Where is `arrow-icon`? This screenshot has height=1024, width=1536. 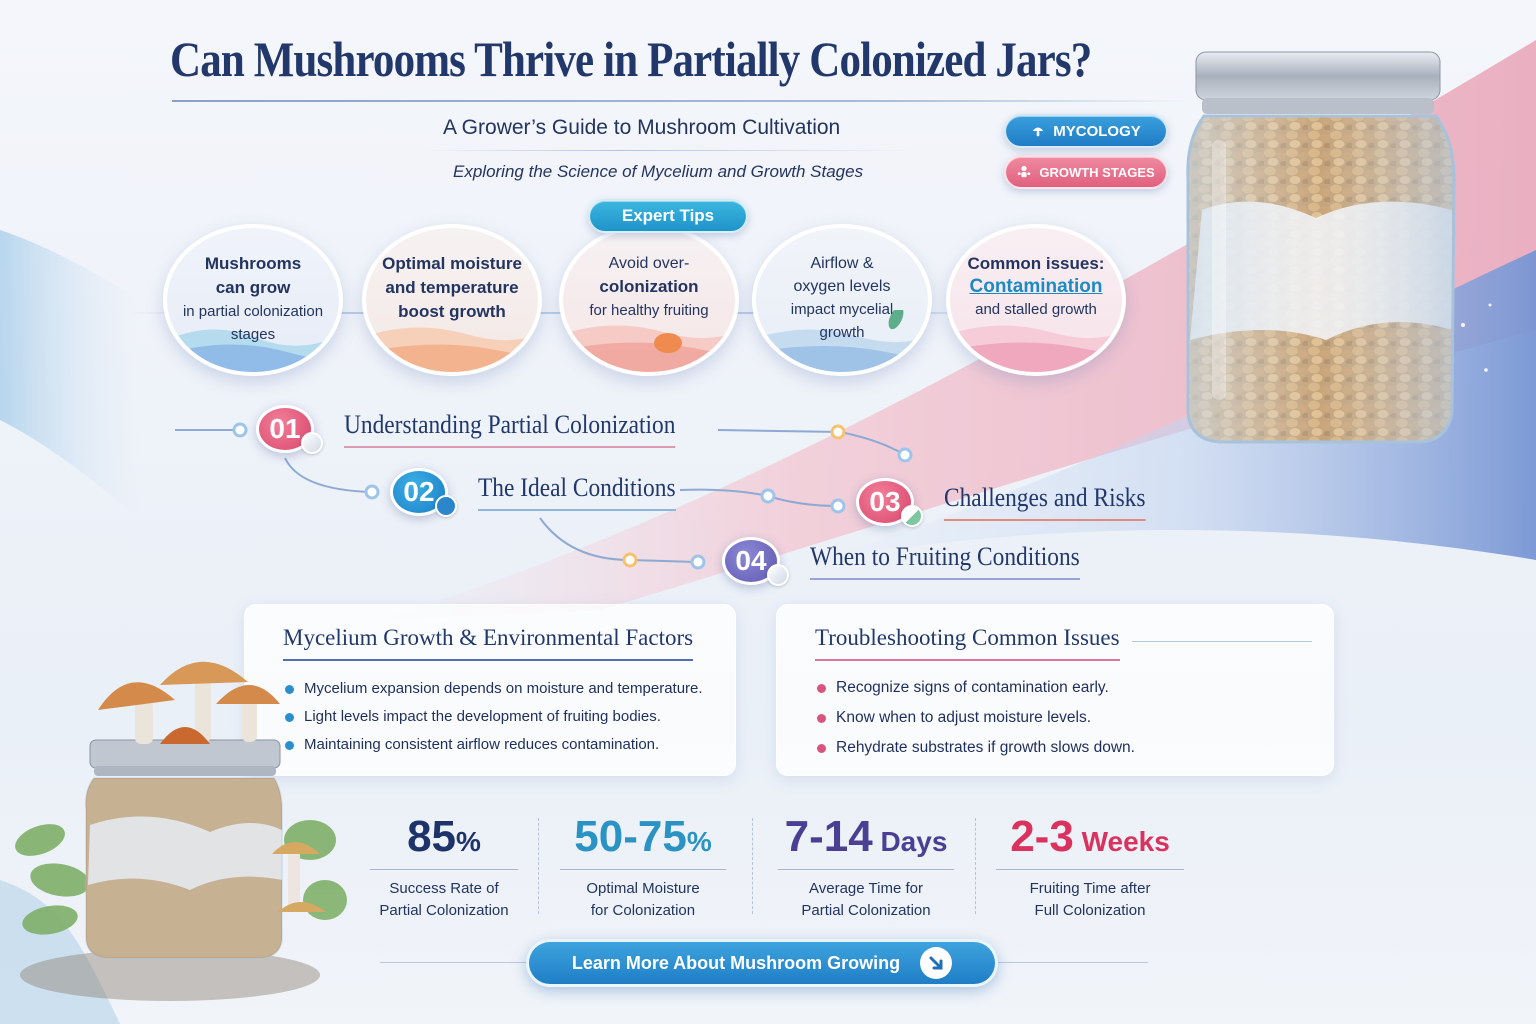
arrow-icon is located at coordinates (936, 963).